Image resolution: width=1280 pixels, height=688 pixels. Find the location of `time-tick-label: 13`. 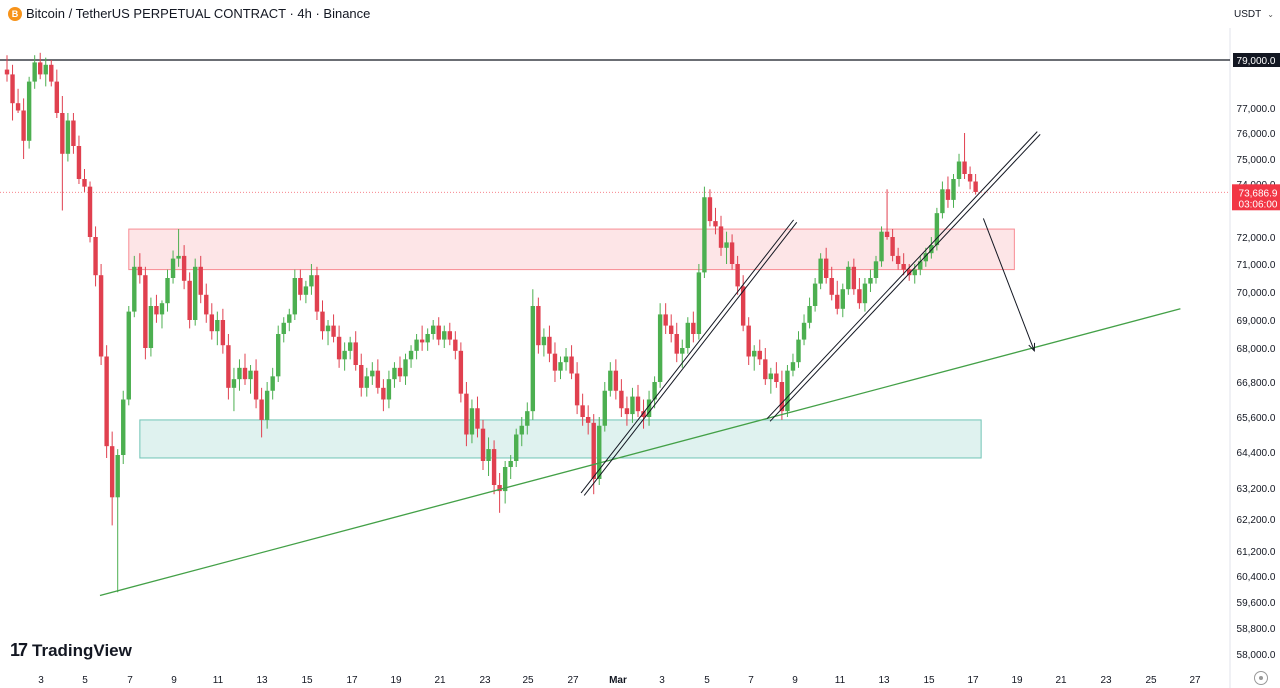

time-tick-label: 13 is located at coordinates (884, 680).